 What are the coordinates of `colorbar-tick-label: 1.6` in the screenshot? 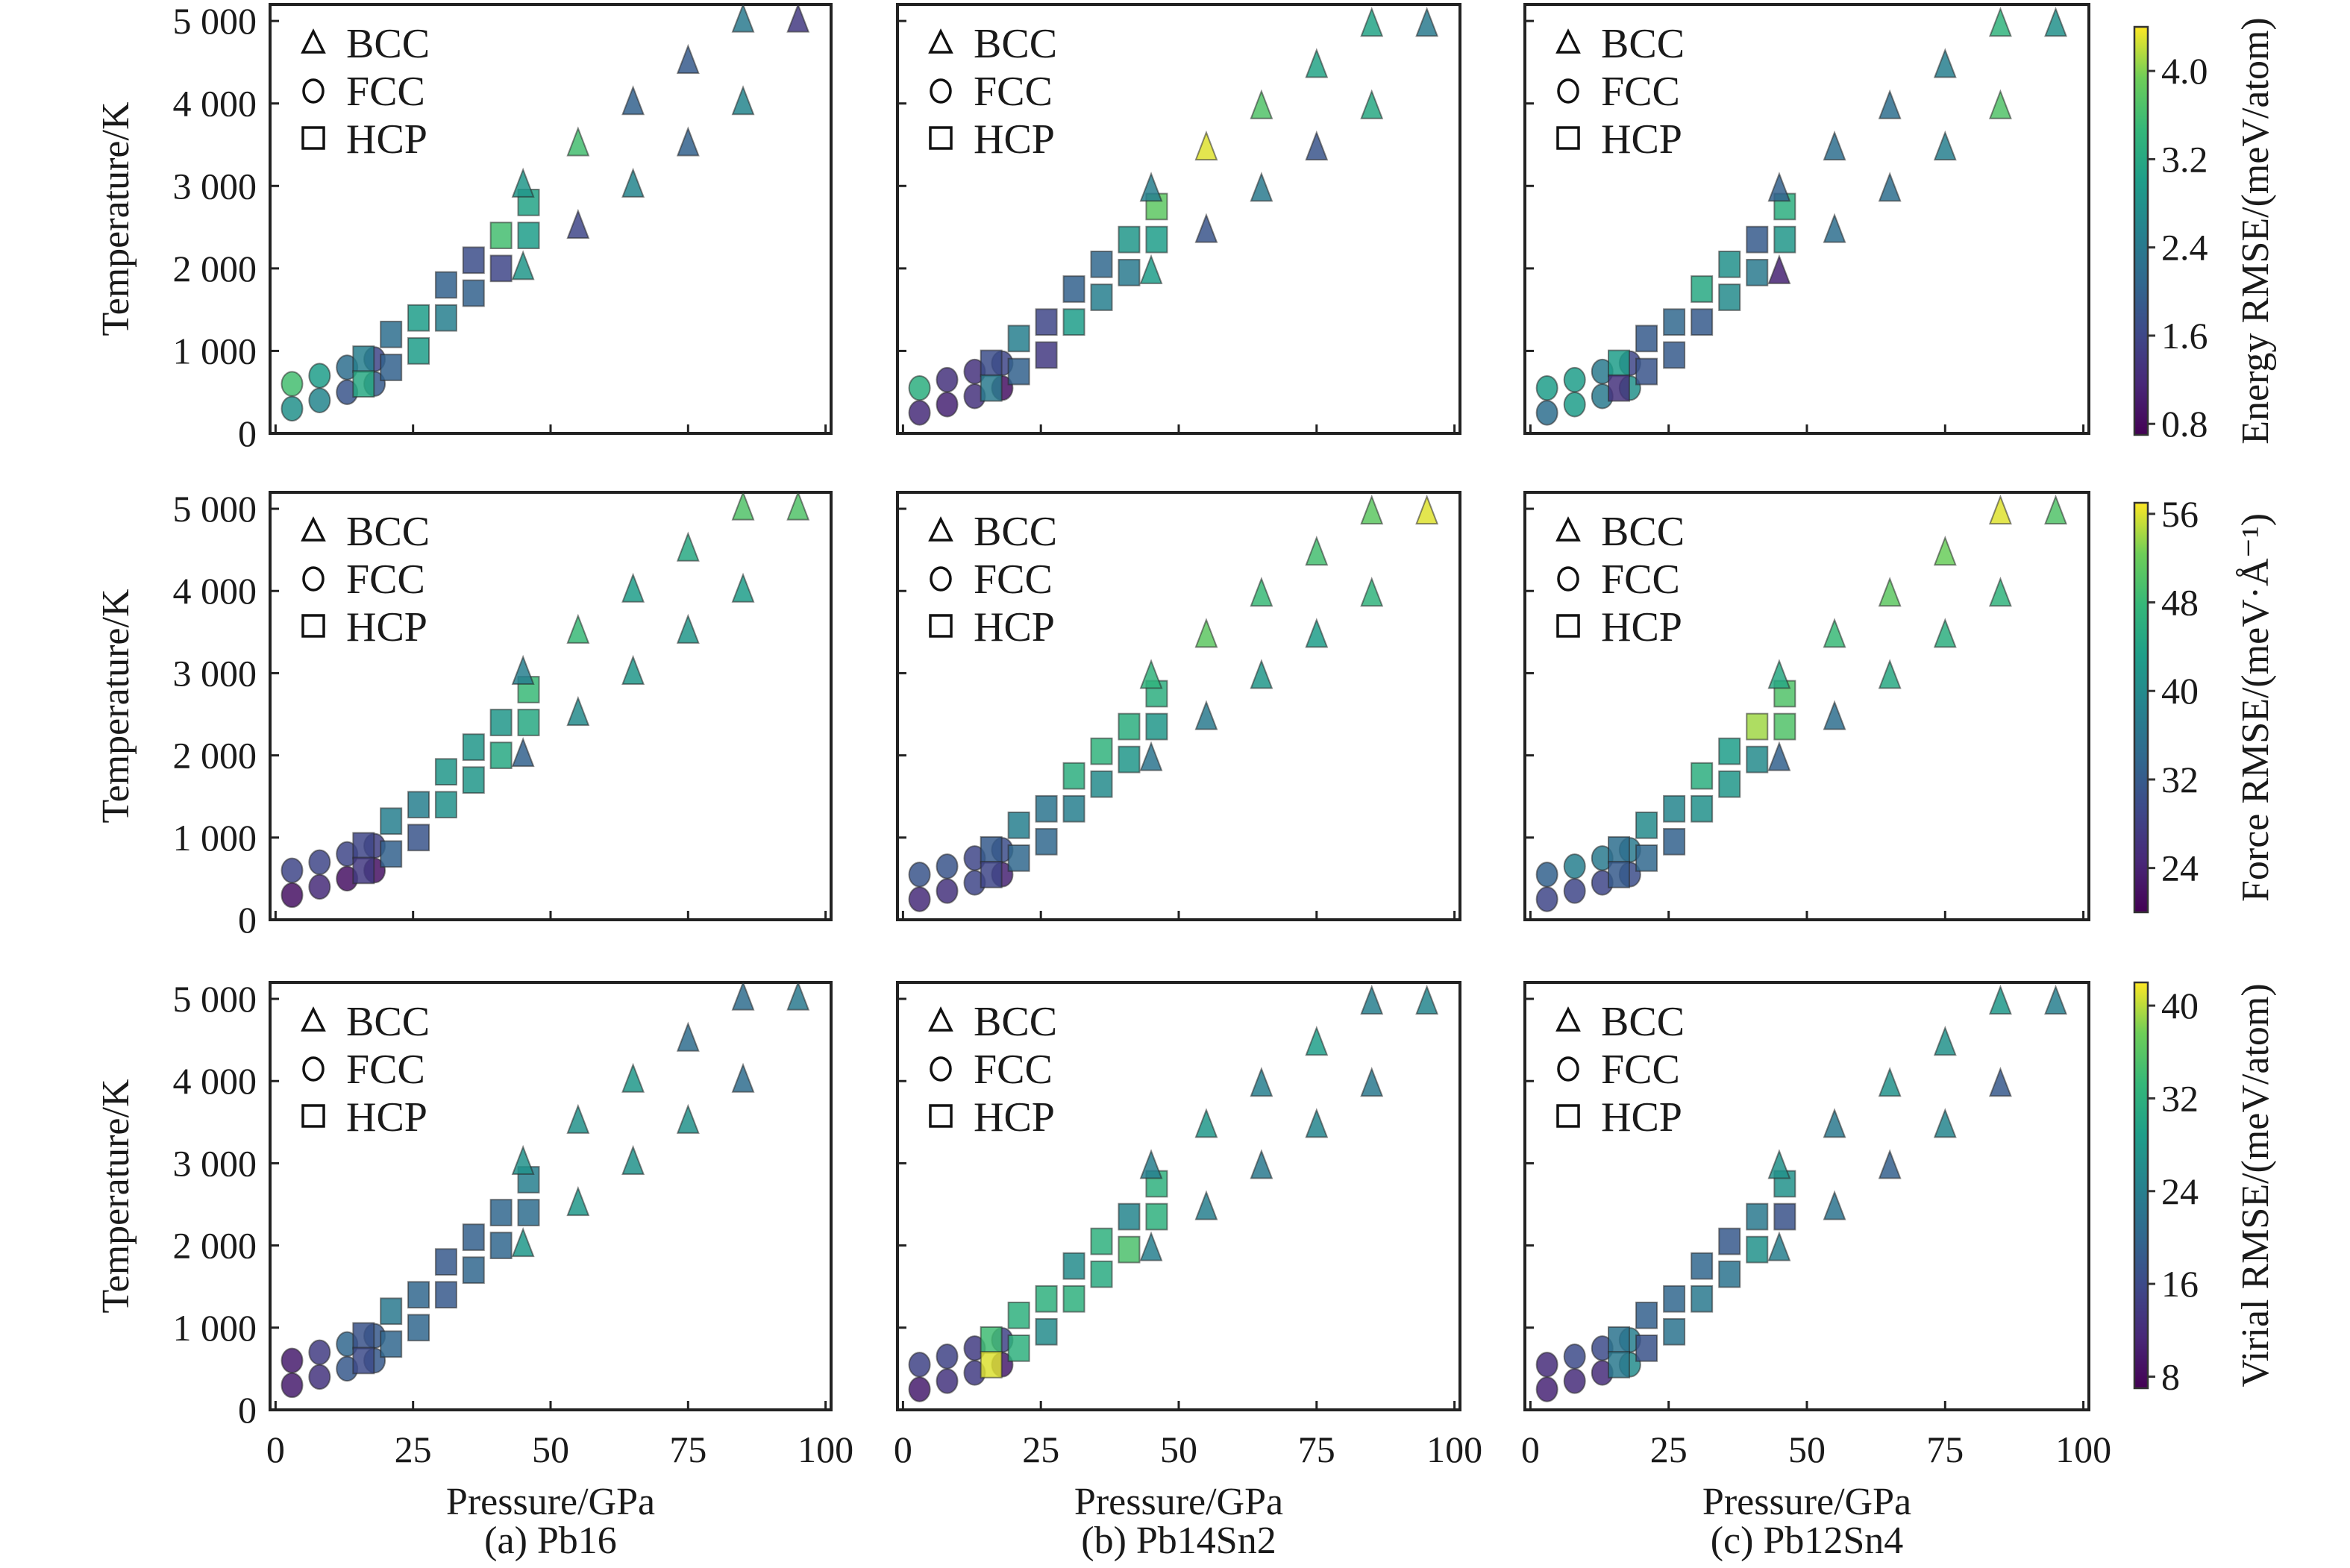 It's located at (2184, 336).